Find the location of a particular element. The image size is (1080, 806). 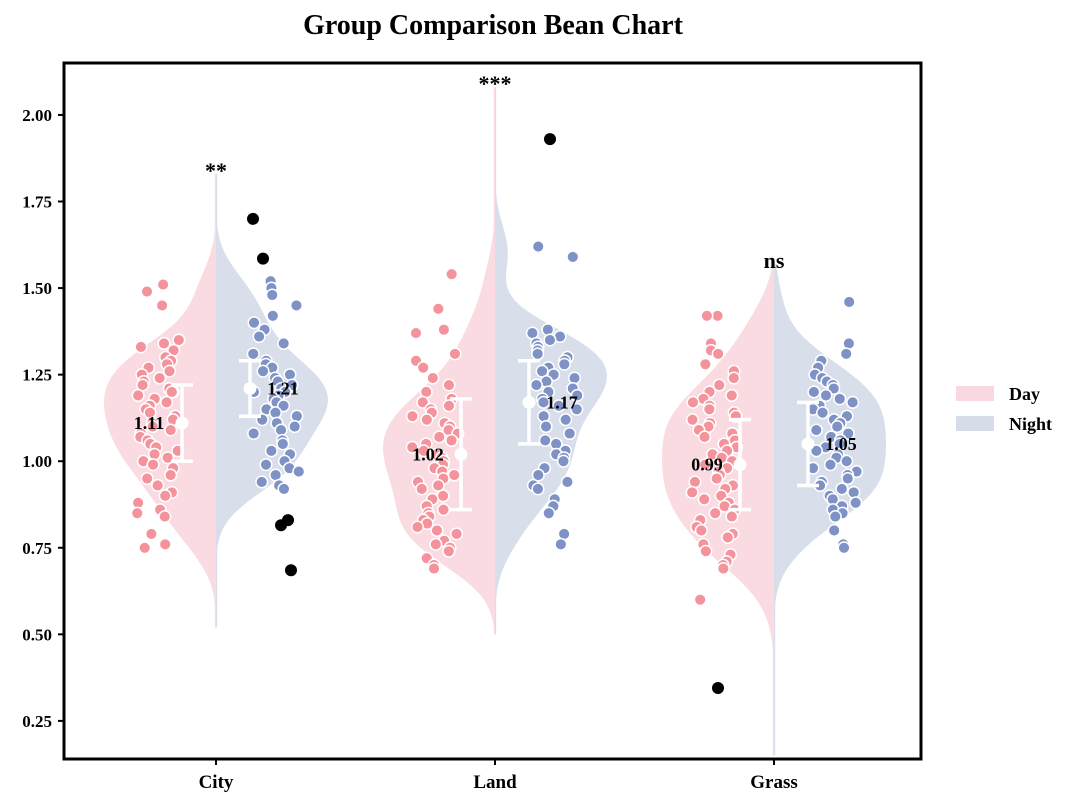

group-land: 1.02 1.17 *** is located at coordinates (495, 353).